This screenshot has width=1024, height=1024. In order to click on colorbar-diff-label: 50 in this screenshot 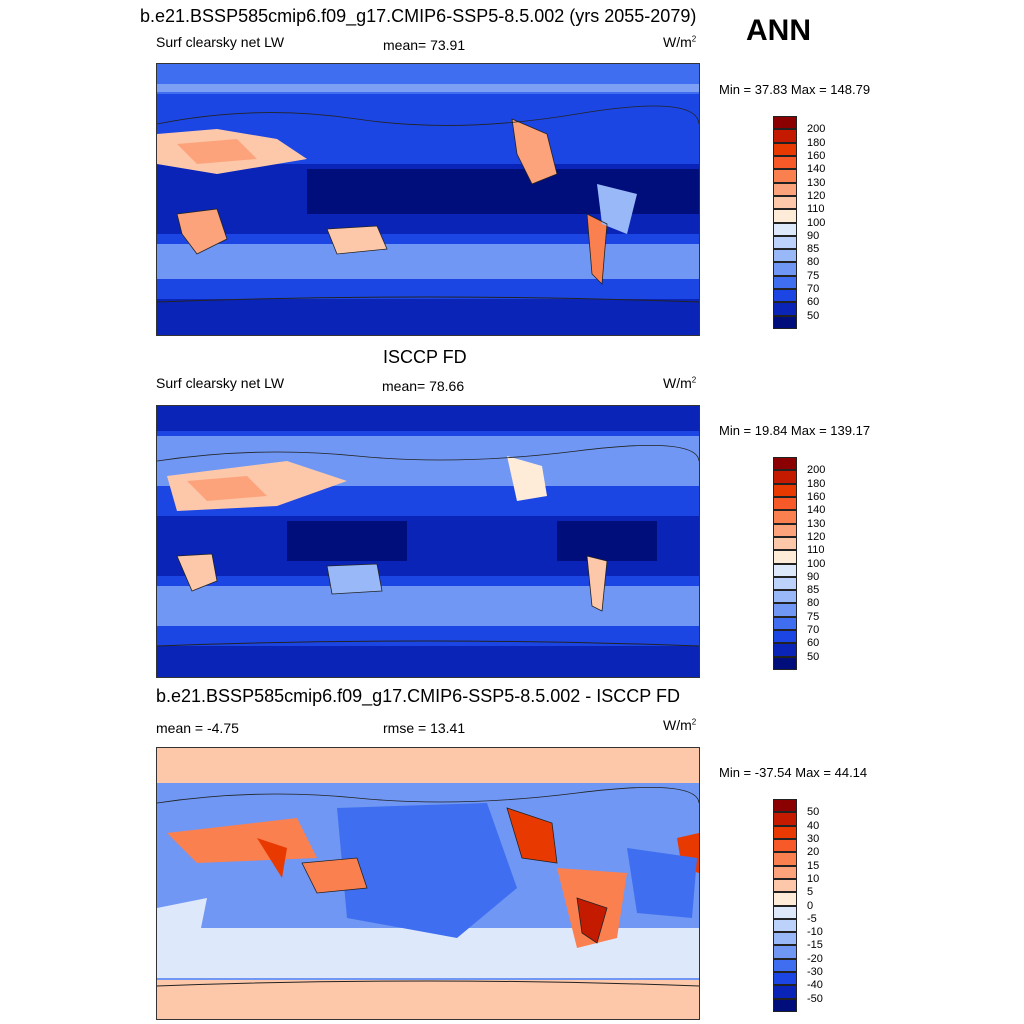, I will do `click(813, 812)`.